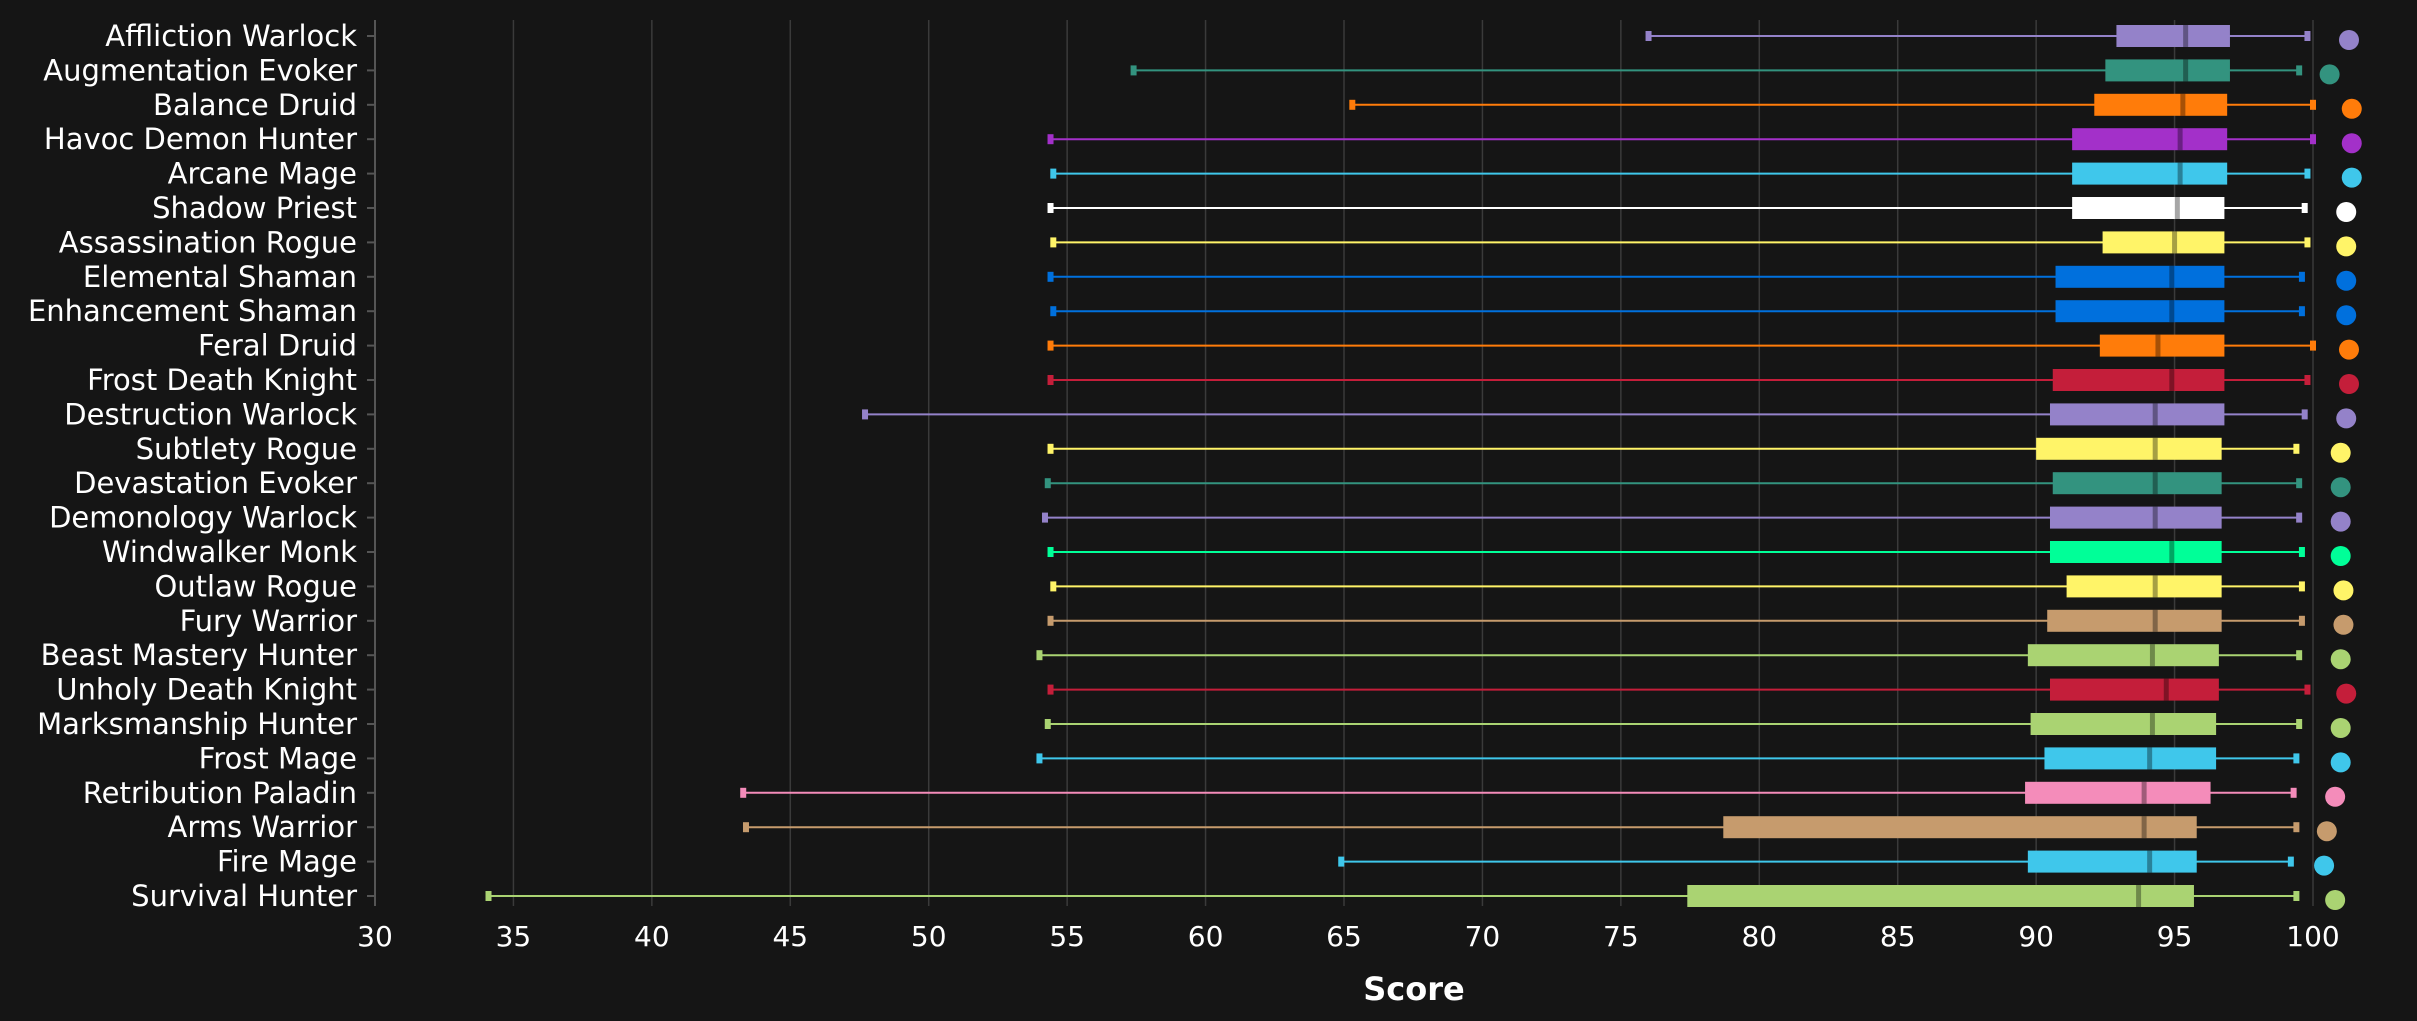 This screenshot has width=2417, height=1021. Describe the element at coordinates (208, 242) in the screenshot. I see `category-label: Assassination Rogue` at that location.